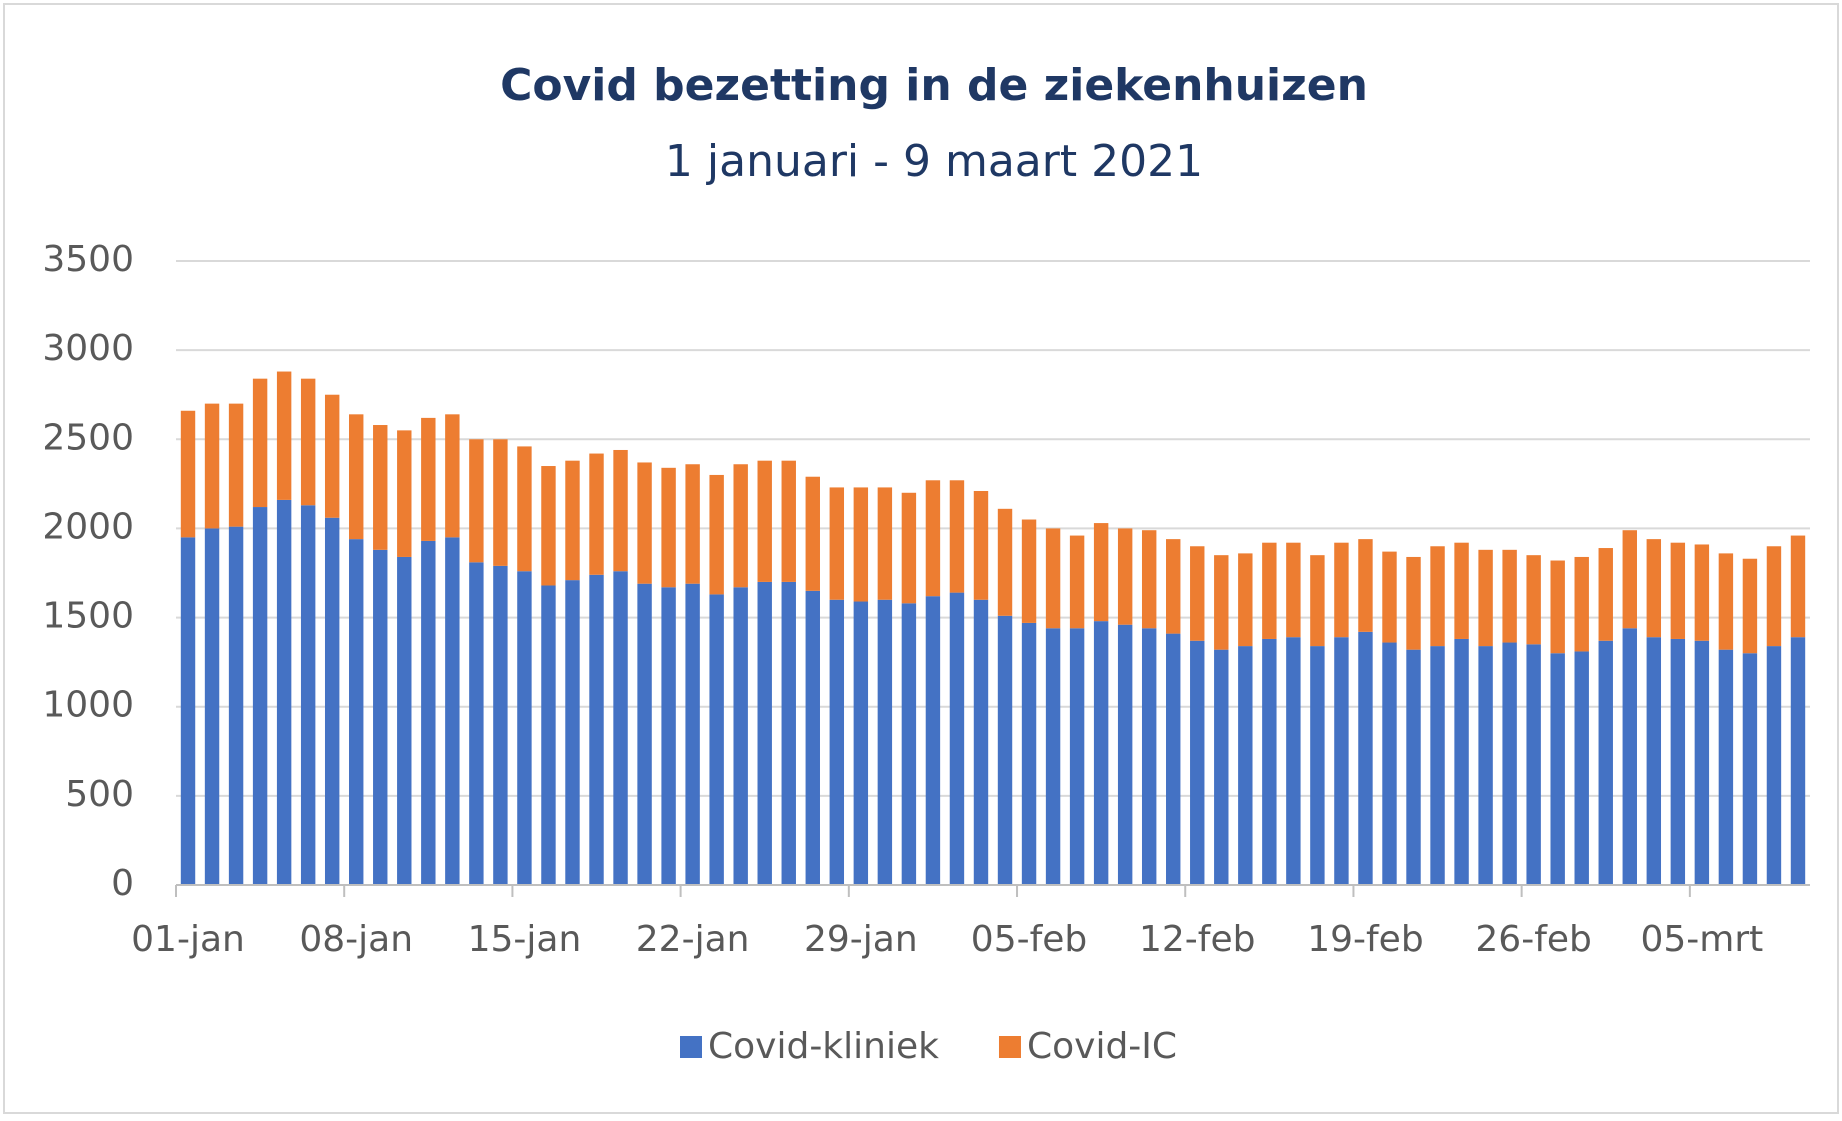 This screenshot has width=1842, height=1121. What do you see at coordinates (1102, 1046) in the screenshot?
I see `legend-label: Covid-IC` at bounding box center [1102, 1046].